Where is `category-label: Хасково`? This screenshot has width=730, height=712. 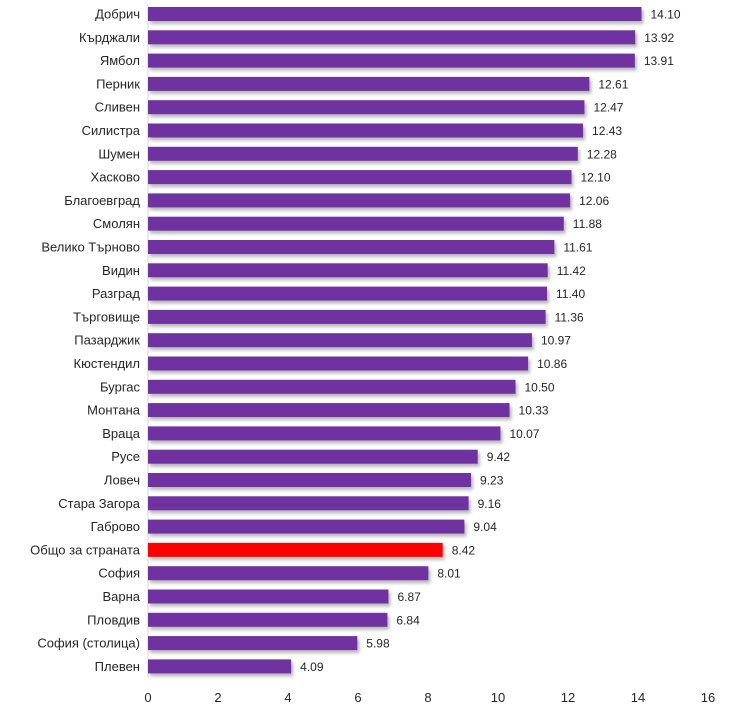 category-label: Хасково is located at coordinates (115, 177).